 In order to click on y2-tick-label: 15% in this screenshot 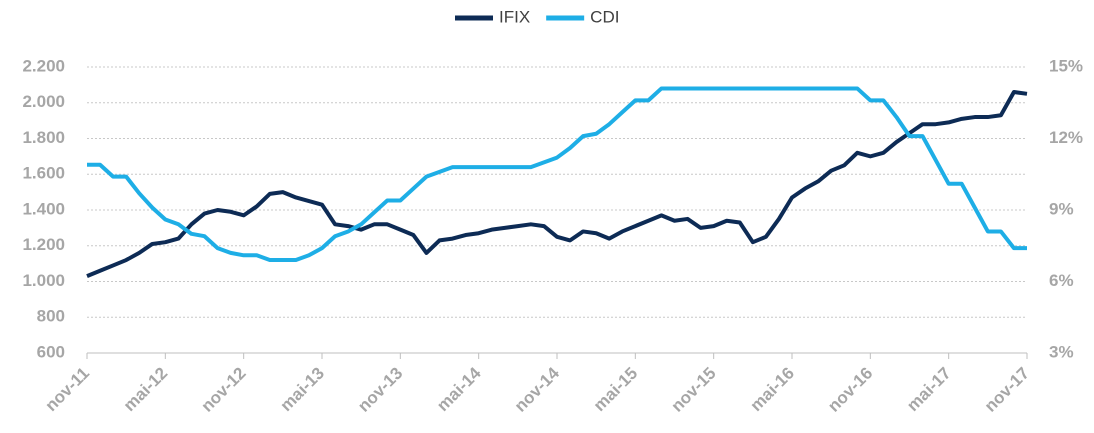, I will do `click(1066, 65)`.